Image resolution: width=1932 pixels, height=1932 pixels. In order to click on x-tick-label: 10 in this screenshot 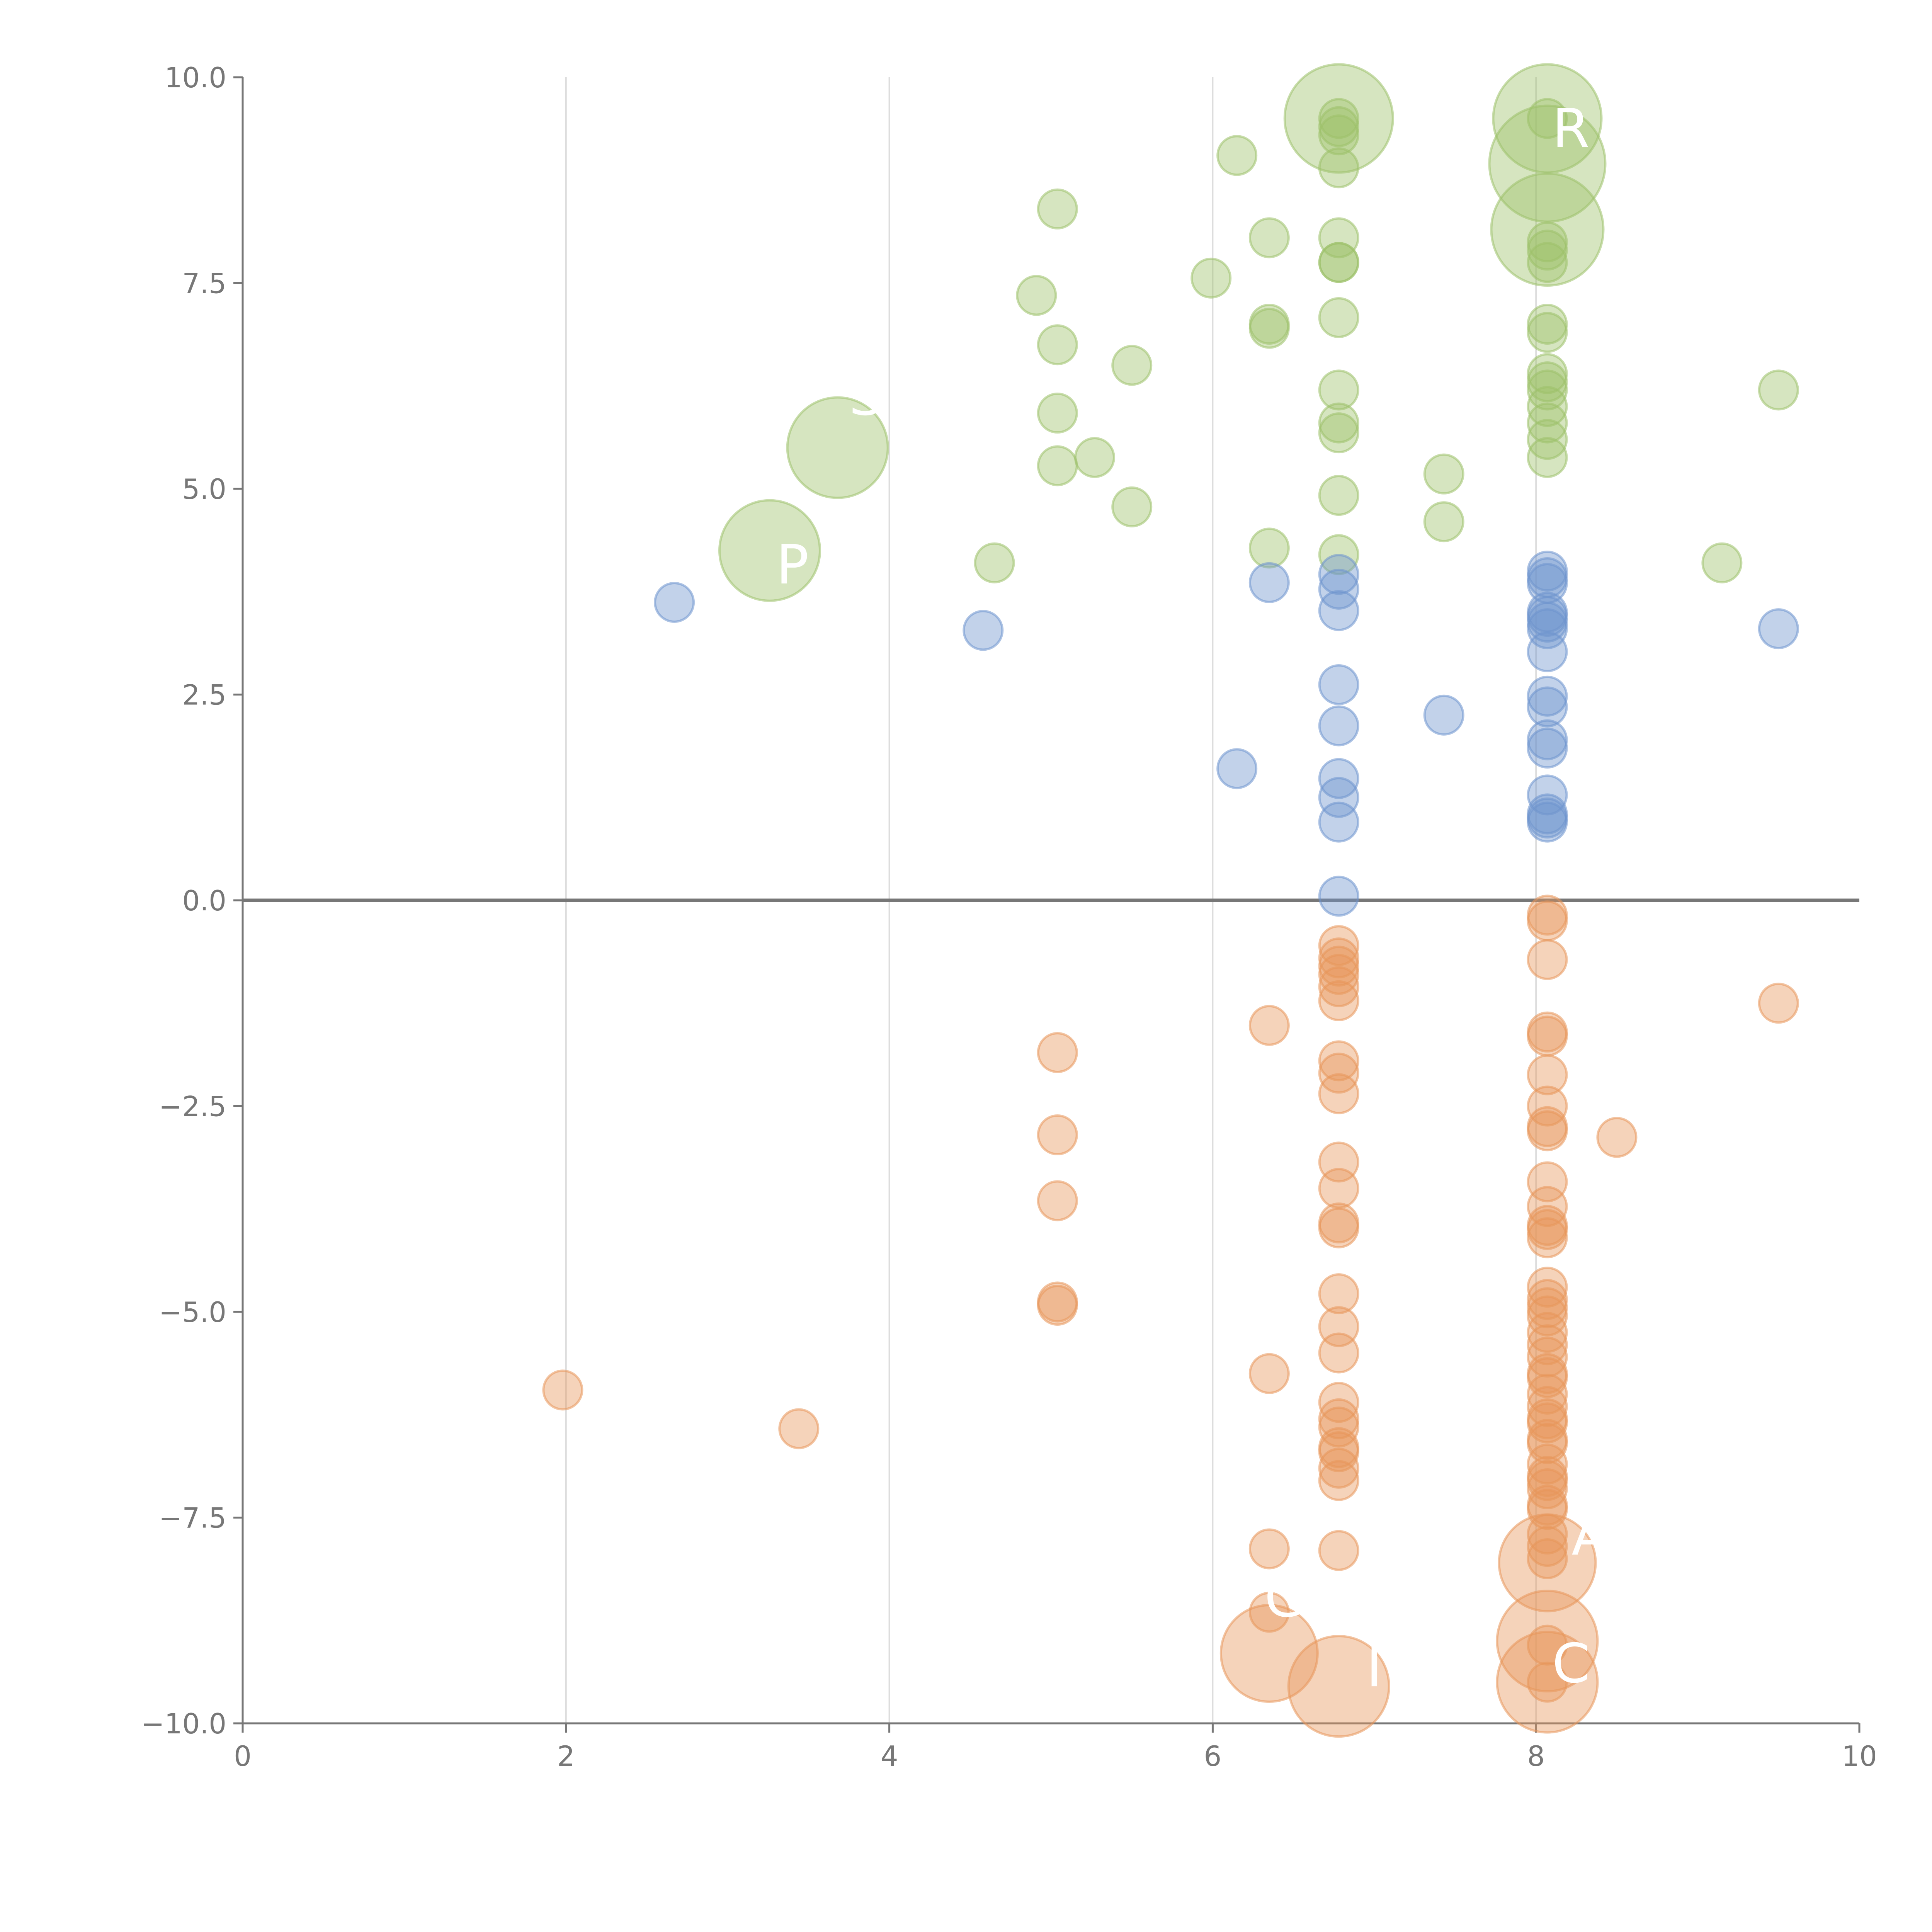, I will do `click(1859, 1756)`.